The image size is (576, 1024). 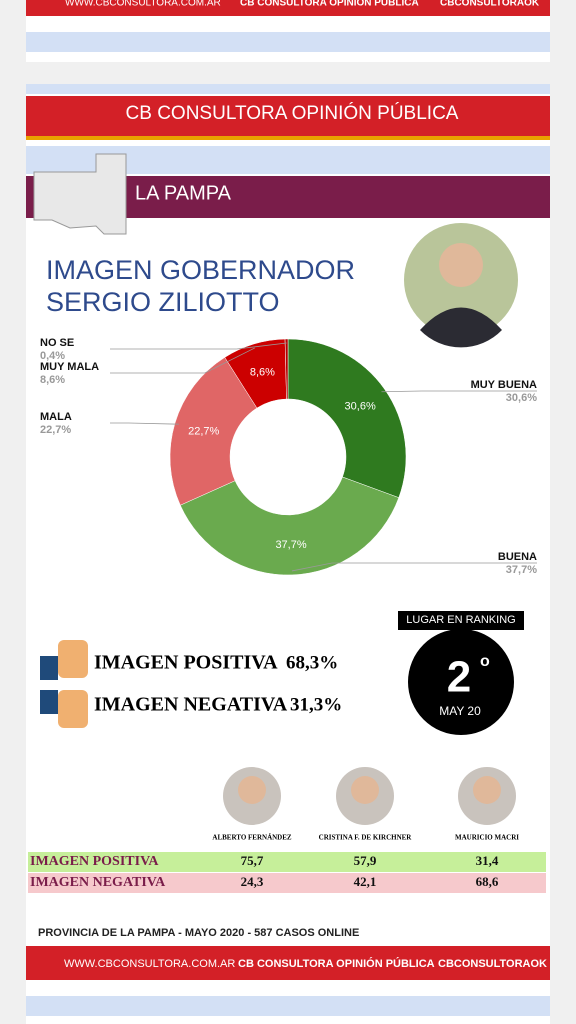 I want to click on gap, so click(x=288, y=73).